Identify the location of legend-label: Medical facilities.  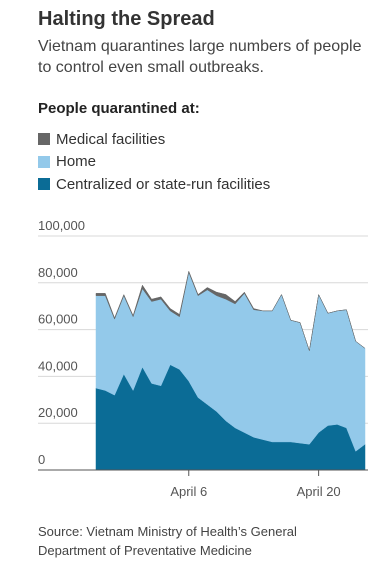
(111, 139).